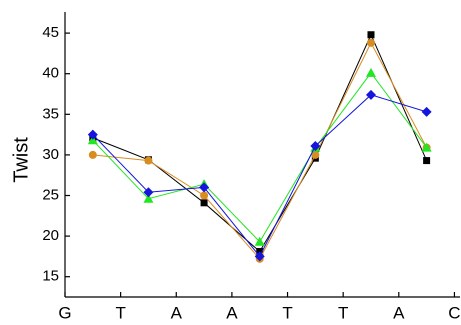 This screenshot has height=325, width=461. What do you see at coordinates (64, 312) in the screenshot?
I see `x-tick-label: G` at bounding box center [64, 312].